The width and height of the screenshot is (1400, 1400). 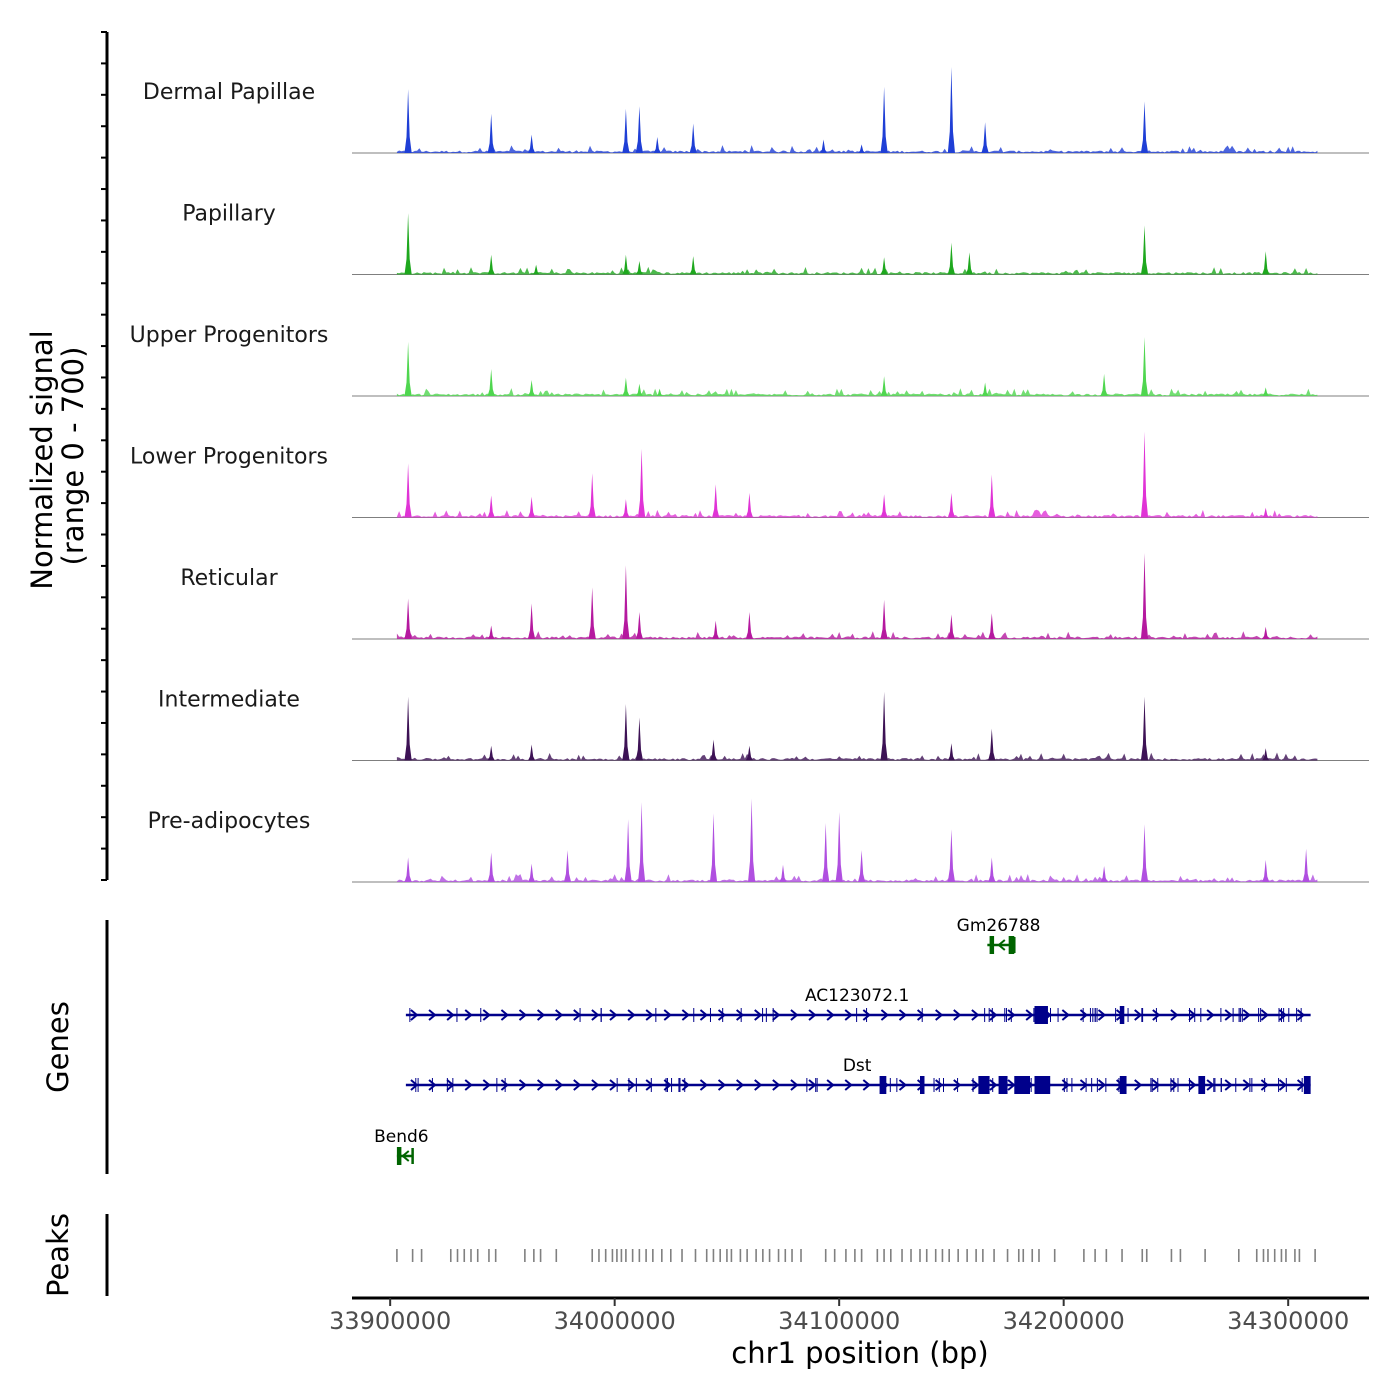 I want to click on track-label: Lower Progenitors, so click(x=229, y=457).